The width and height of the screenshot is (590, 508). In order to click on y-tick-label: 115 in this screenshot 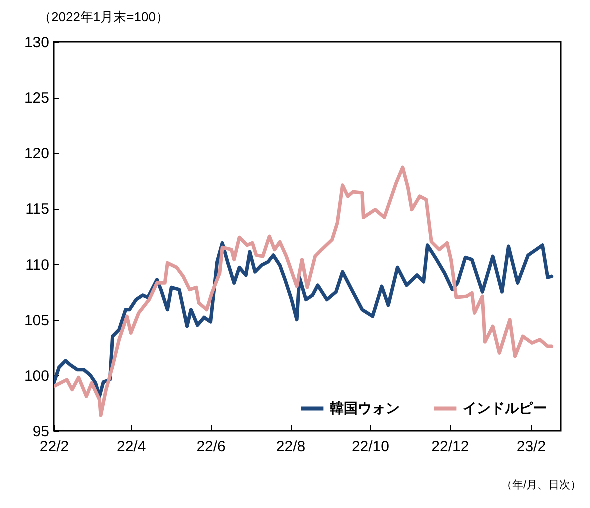, I will do `click(38, 209)`.